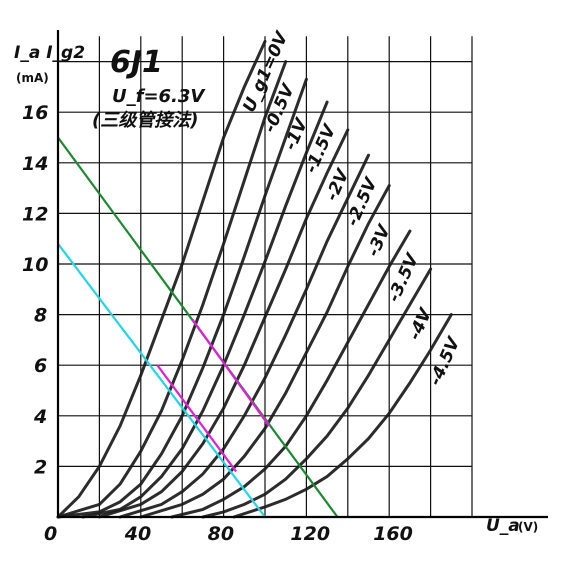 The width and height of the screenshot is (586, 564). Describe the element at coordinates (35, 214) in the screenshot. I see `y-tick-label: 12` at that location.